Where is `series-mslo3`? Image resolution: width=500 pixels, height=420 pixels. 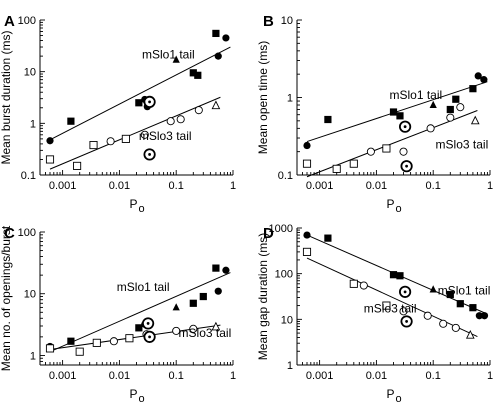 series-mslo3 is located at coordinates (391, 140).